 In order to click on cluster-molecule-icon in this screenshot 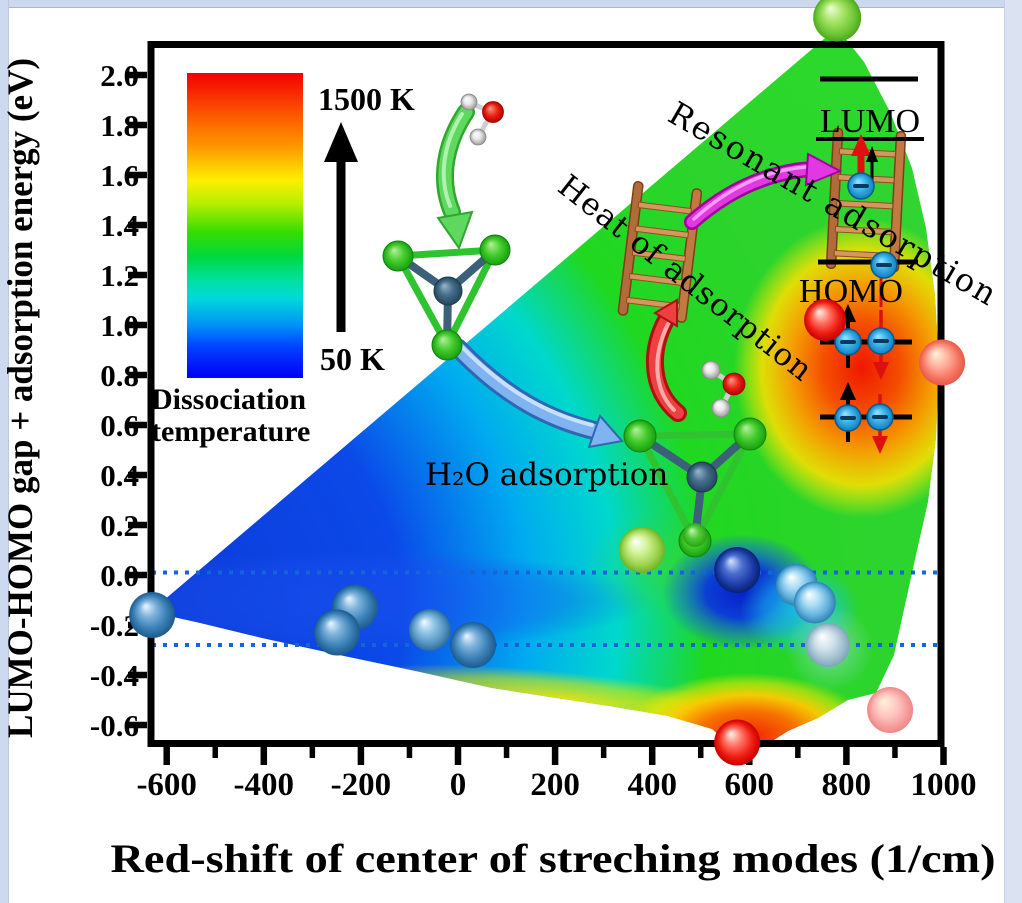, I will do `click(446, 297)`.